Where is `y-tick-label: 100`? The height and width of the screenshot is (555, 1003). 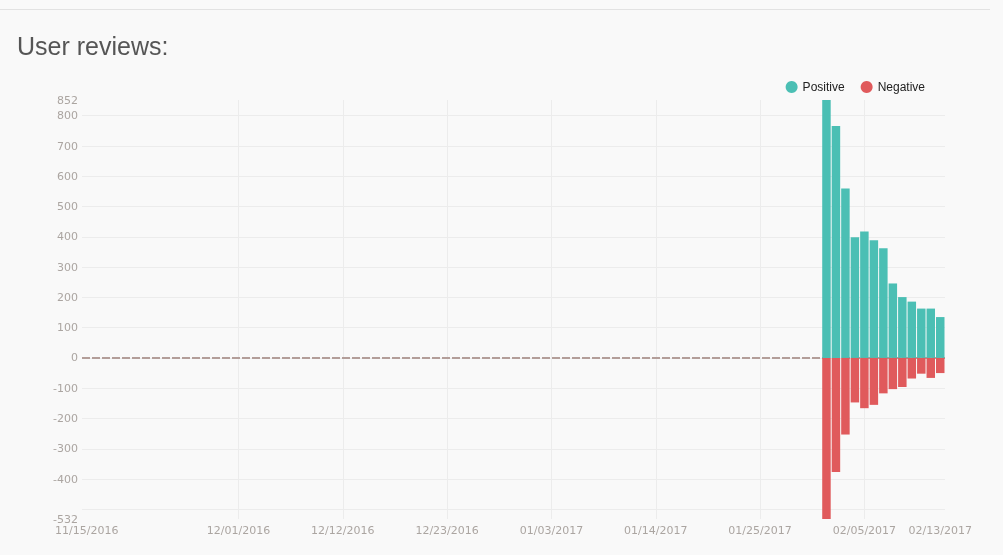 y-tick-label: 100 is located at coordinates (67, 328).